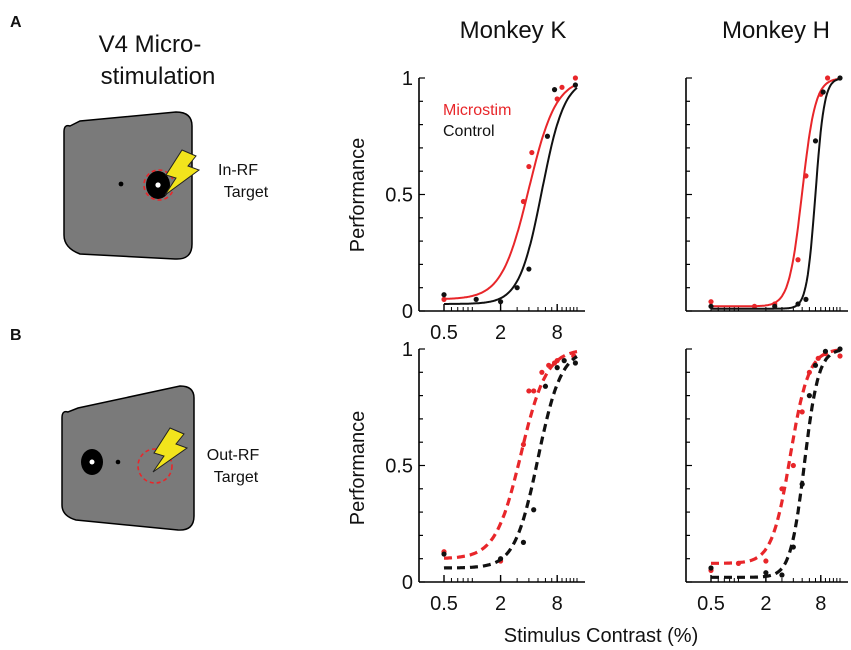 The width and height of the screenshot is (851, 650). I want to click on column-title-monkey-h: Monkey H, so click(776, 30).